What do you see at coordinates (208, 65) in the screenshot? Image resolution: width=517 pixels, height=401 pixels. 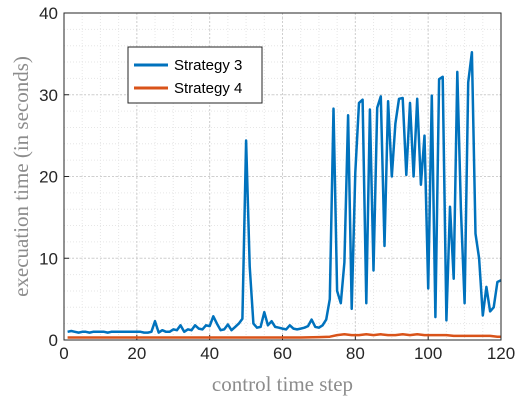 I see `legend-label: Strategy 3` at bounding box center [208, 65].